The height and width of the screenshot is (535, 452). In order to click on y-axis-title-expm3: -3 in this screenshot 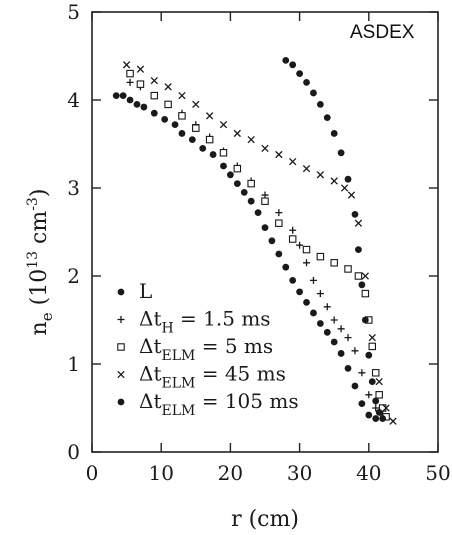, I will do `click(33, 204)`.